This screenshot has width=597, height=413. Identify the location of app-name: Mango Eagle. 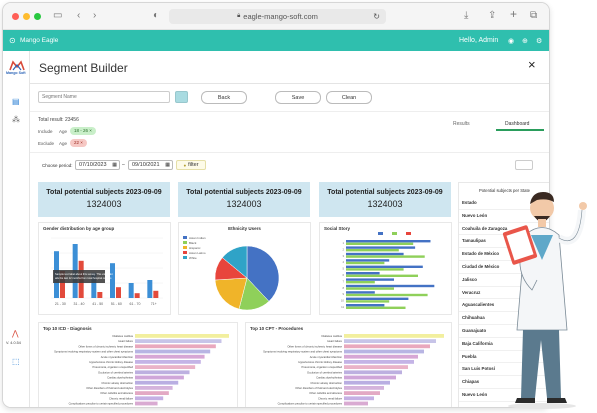
(39, 40).